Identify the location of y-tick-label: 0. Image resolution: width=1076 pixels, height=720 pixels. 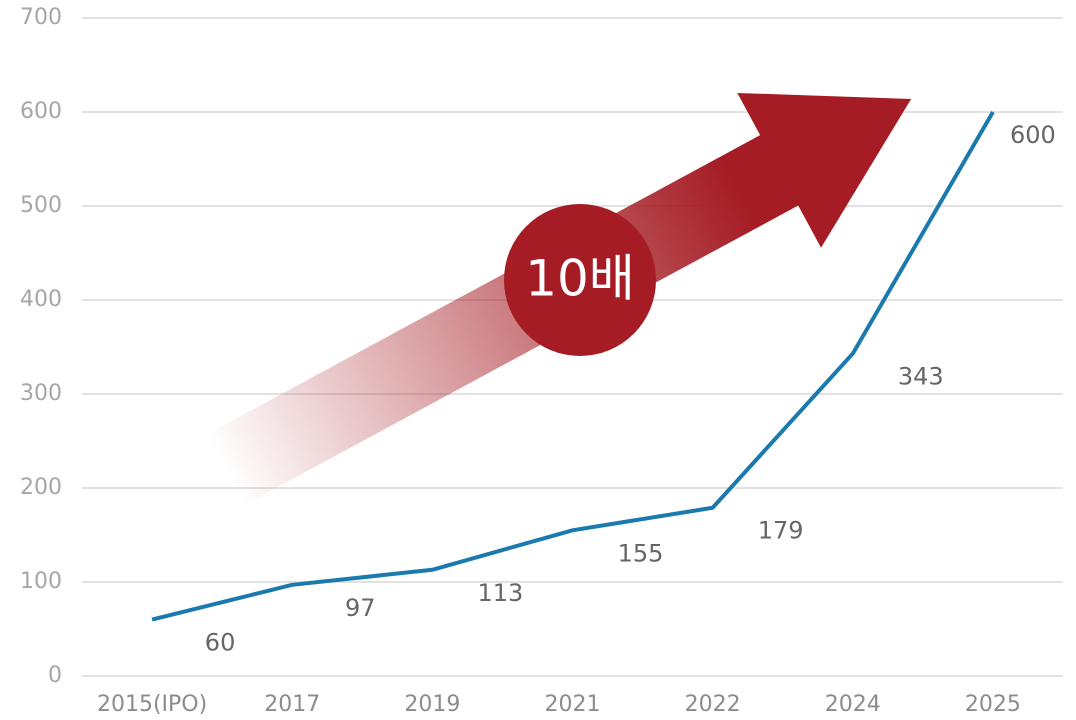
(55, 675).